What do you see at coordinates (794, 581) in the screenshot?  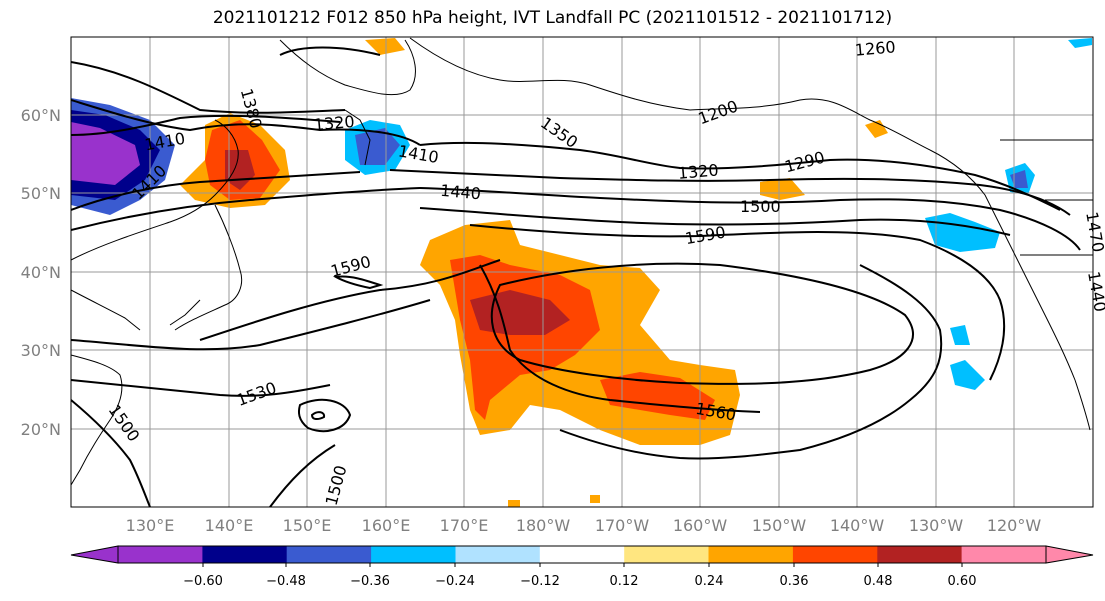 I see `colorbar-tick-label: 0.36` at bounding box center [794, 581].